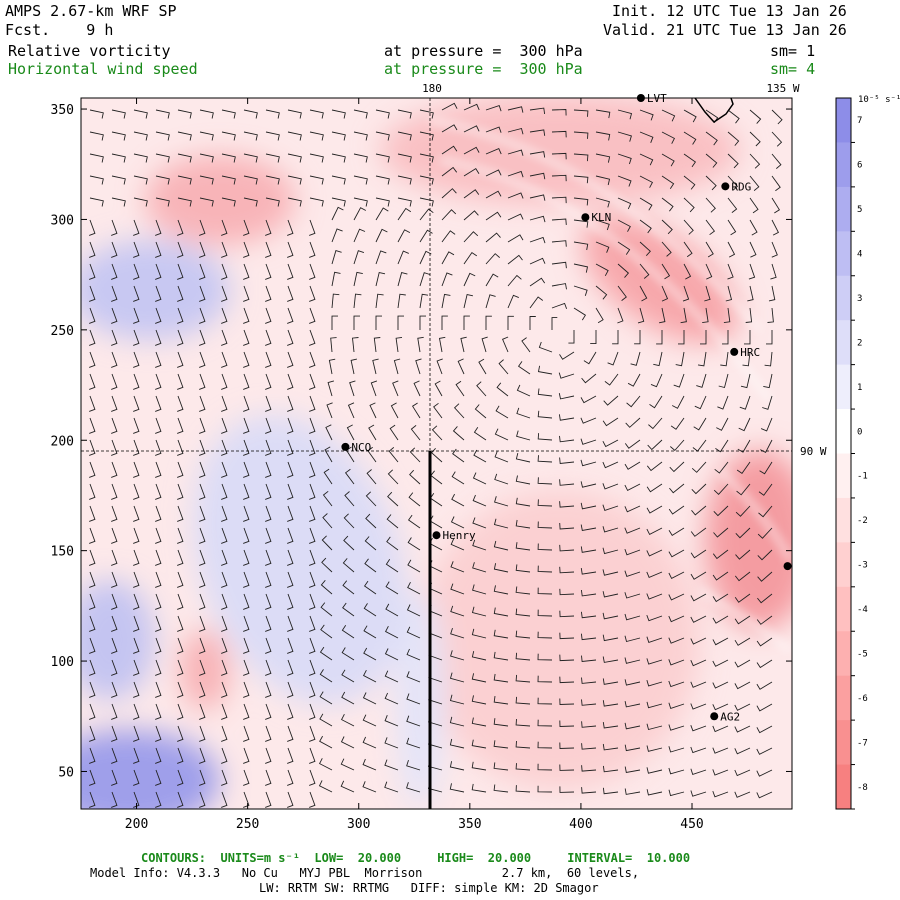 The width and height of the screenshot is (900, 900). I want to click on forecast-hour: Fcst. 9 h, so click(59, 30).